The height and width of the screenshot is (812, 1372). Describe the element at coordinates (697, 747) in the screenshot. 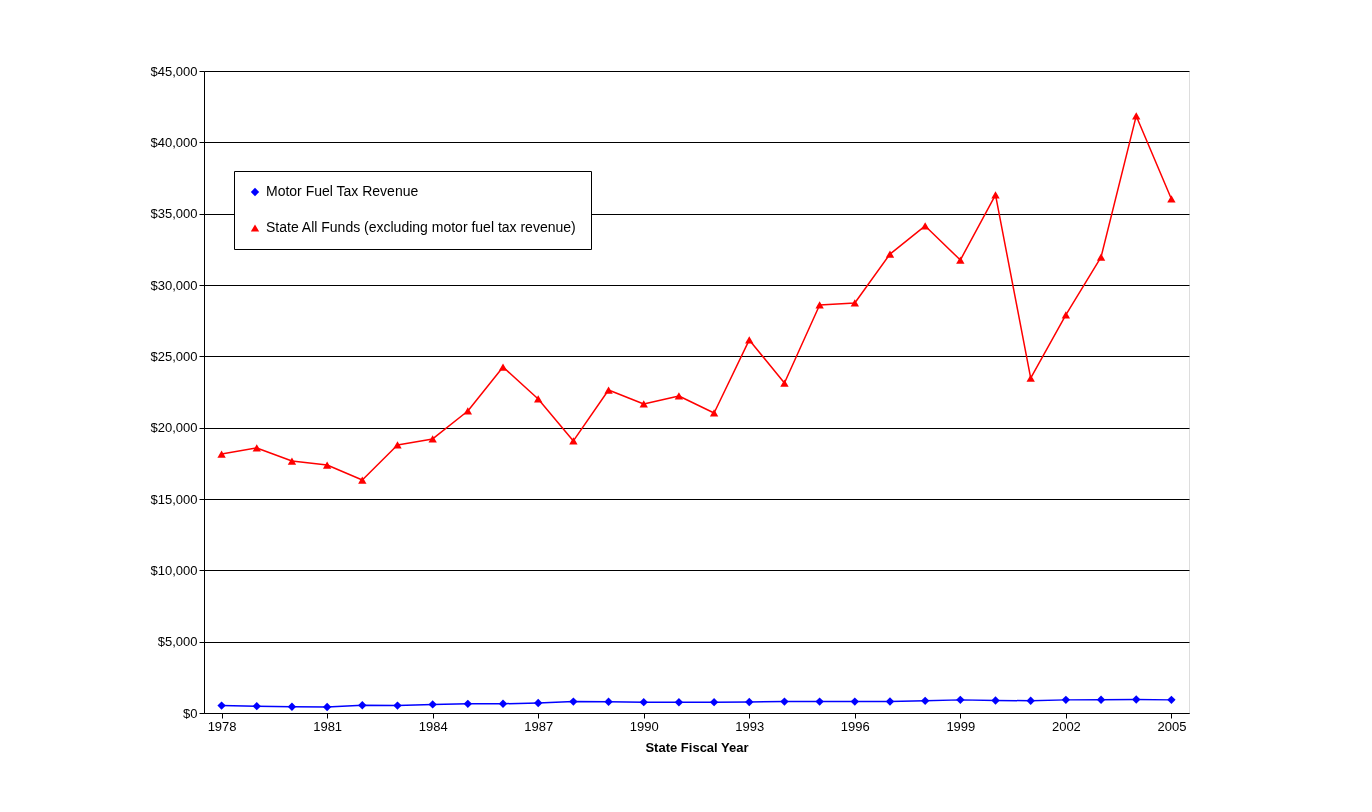

I see `x-axis-title: State Fiscal Year` at that location.